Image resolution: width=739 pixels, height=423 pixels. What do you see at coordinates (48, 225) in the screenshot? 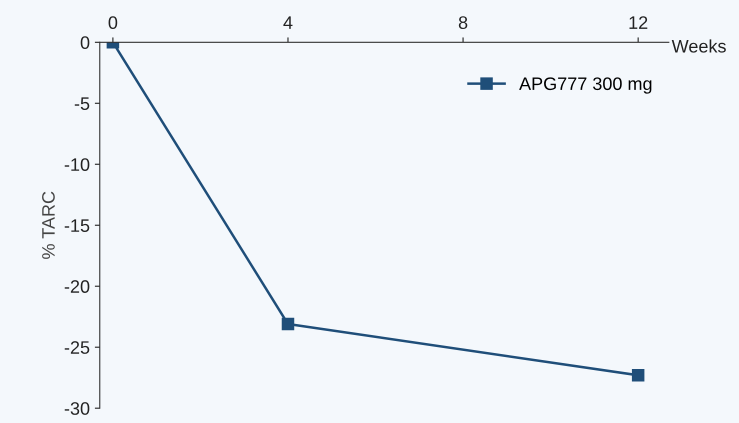
I see `y-axis-title: % TARC` at bounding box center [48, 225].